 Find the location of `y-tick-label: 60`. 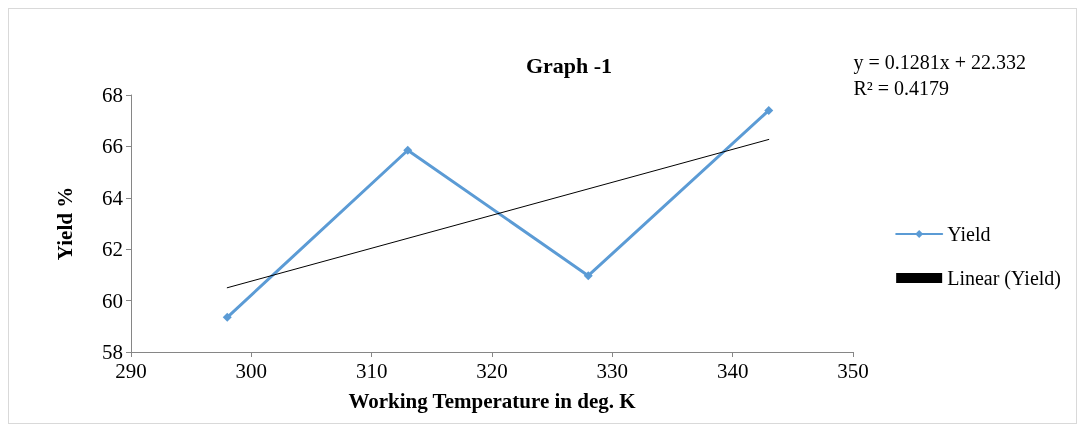

y-tick-label: 60 is located at coordinates (112, 300).